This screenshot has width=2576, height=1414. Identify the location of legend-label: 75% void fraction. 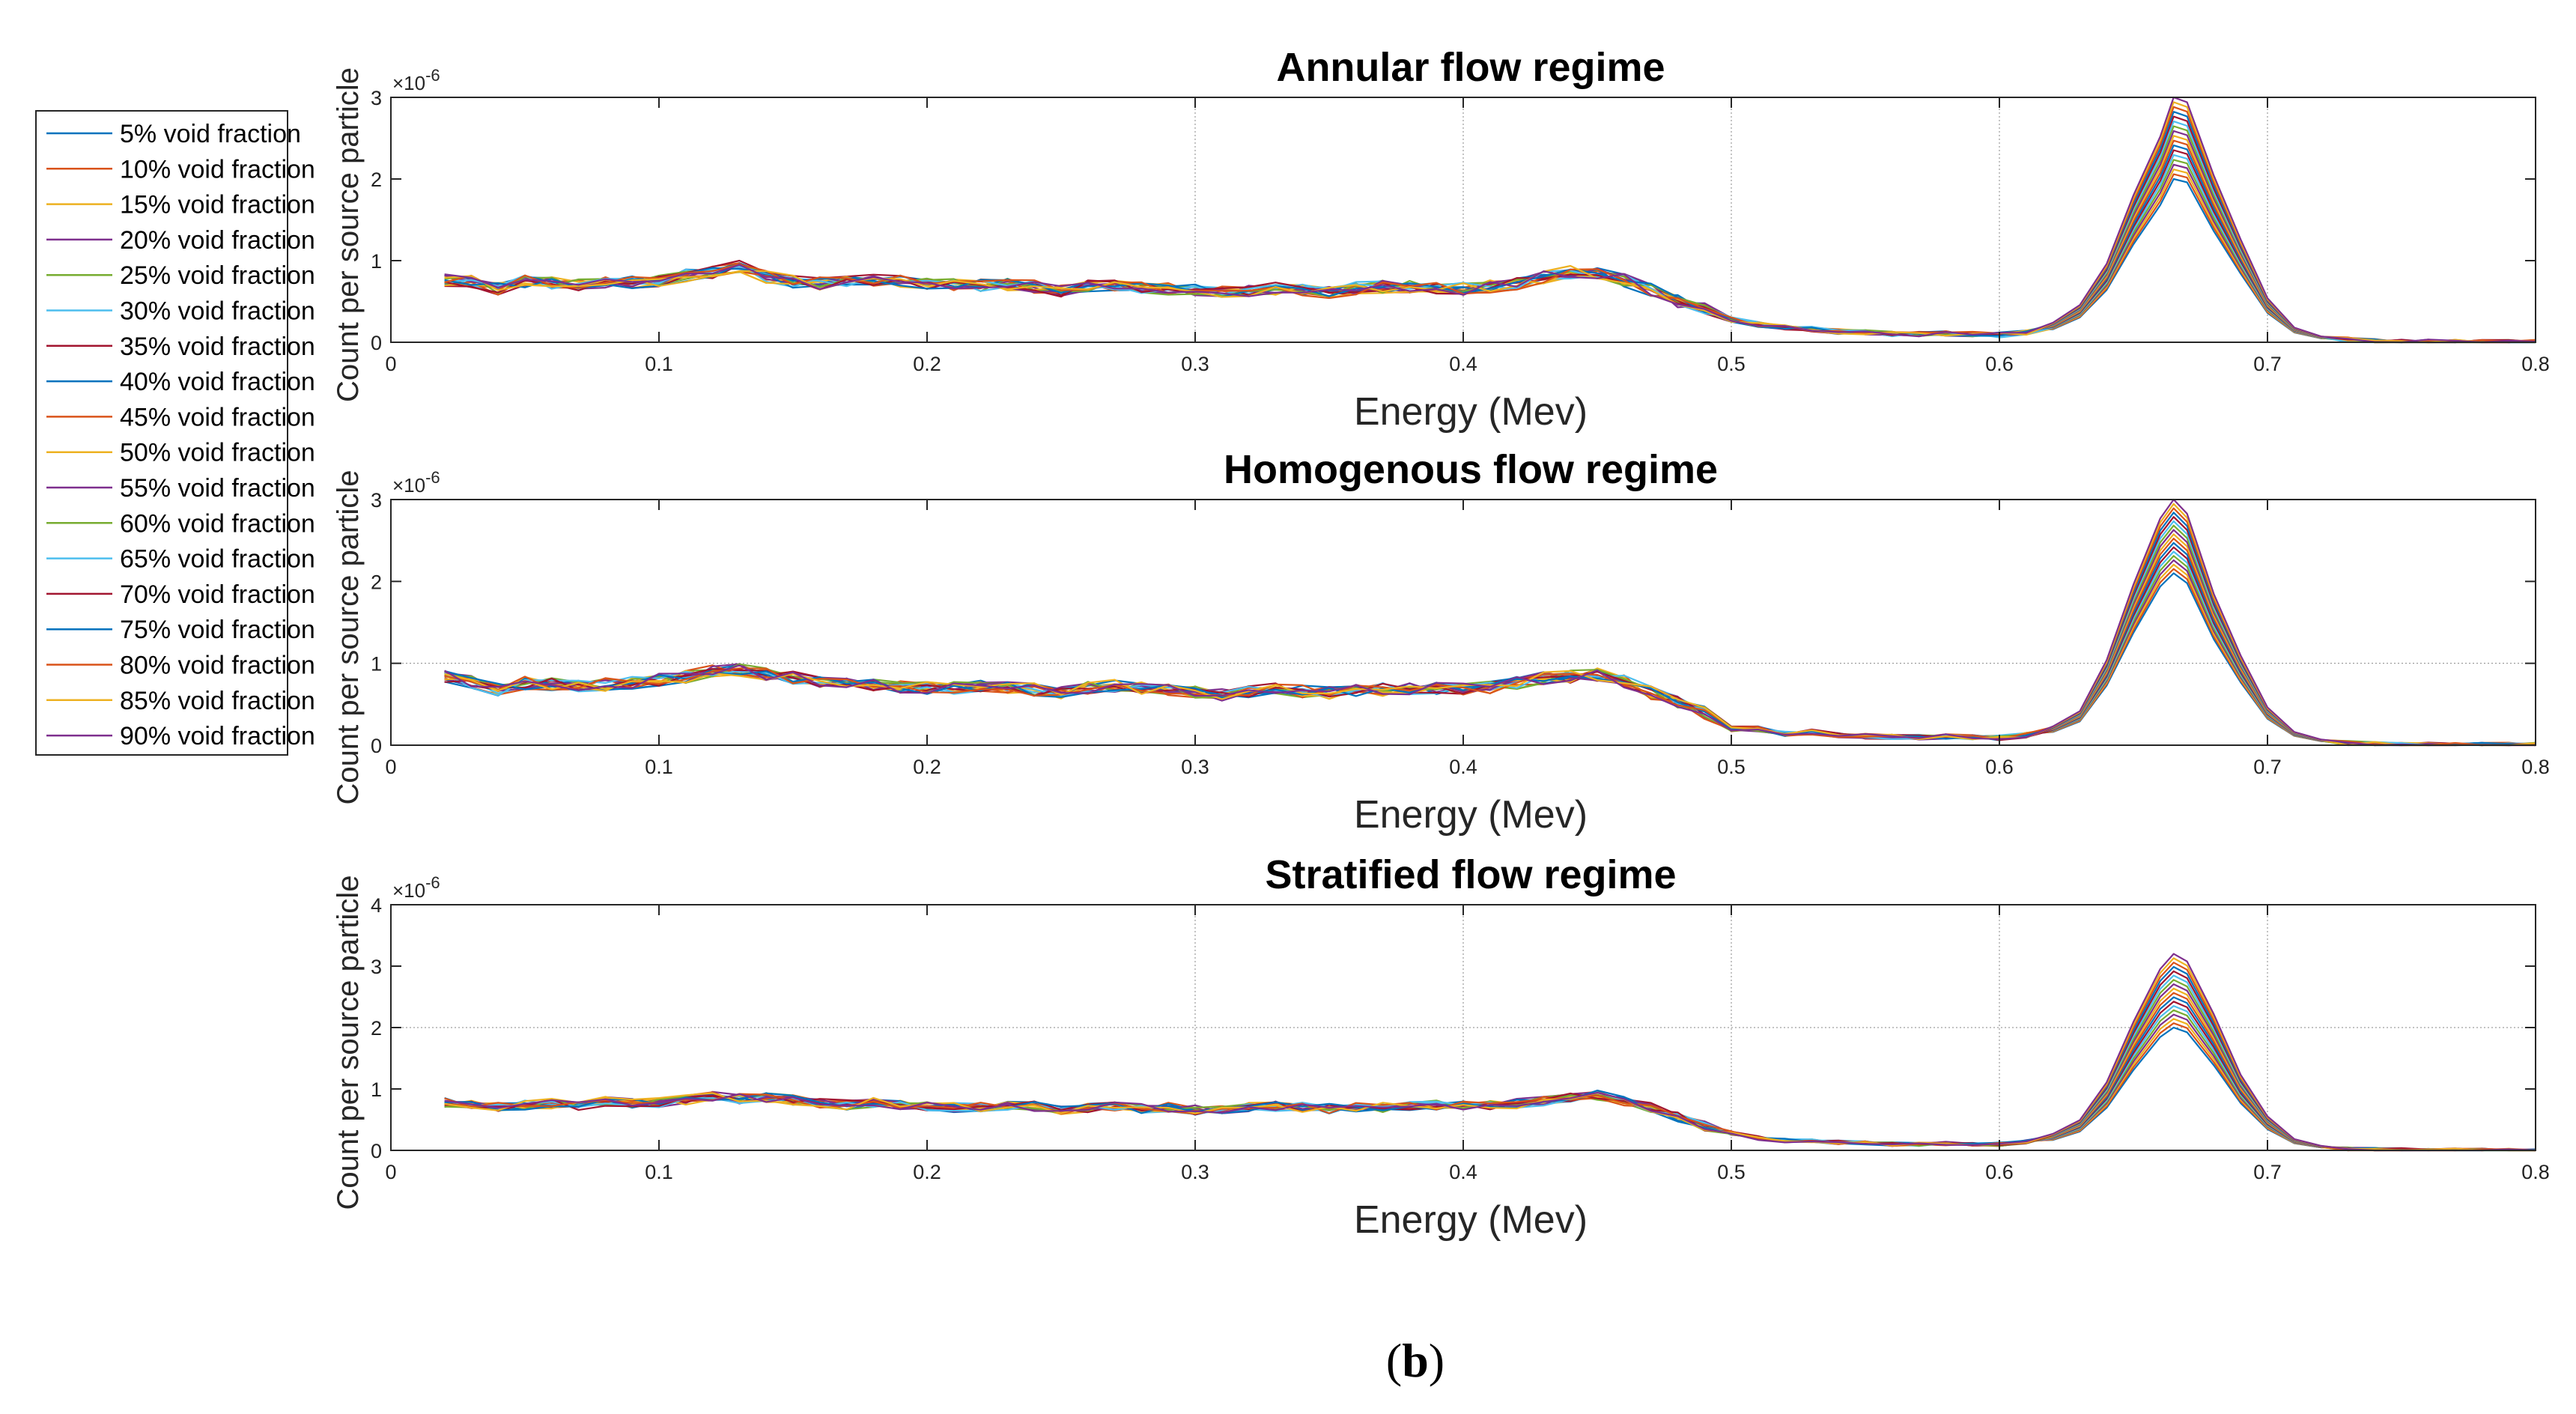
(217, 630).